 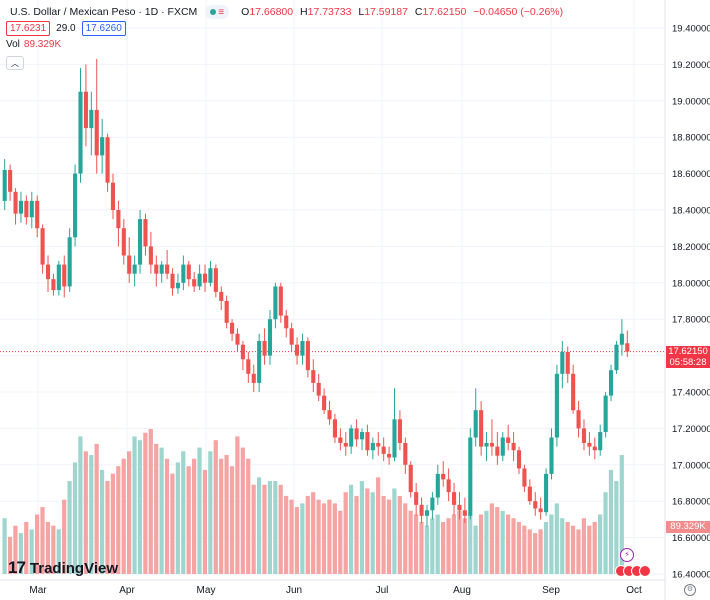 I want to click on market-status-pill: ≡, so click(x=217, y=12).